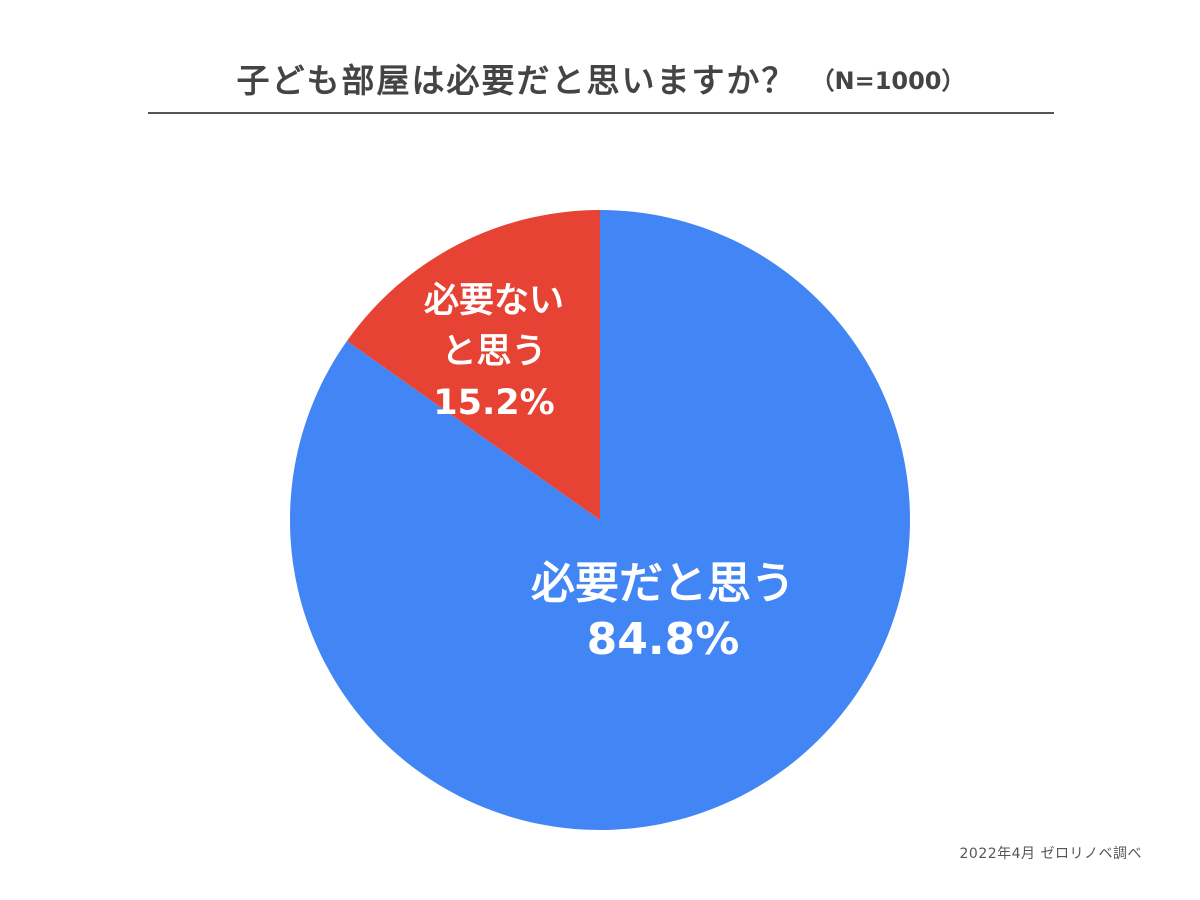  What do you see at coordinates (888, 81) in the screenshot?
I see `sample-size: （N=1000）` at bounding box center [888, 81].